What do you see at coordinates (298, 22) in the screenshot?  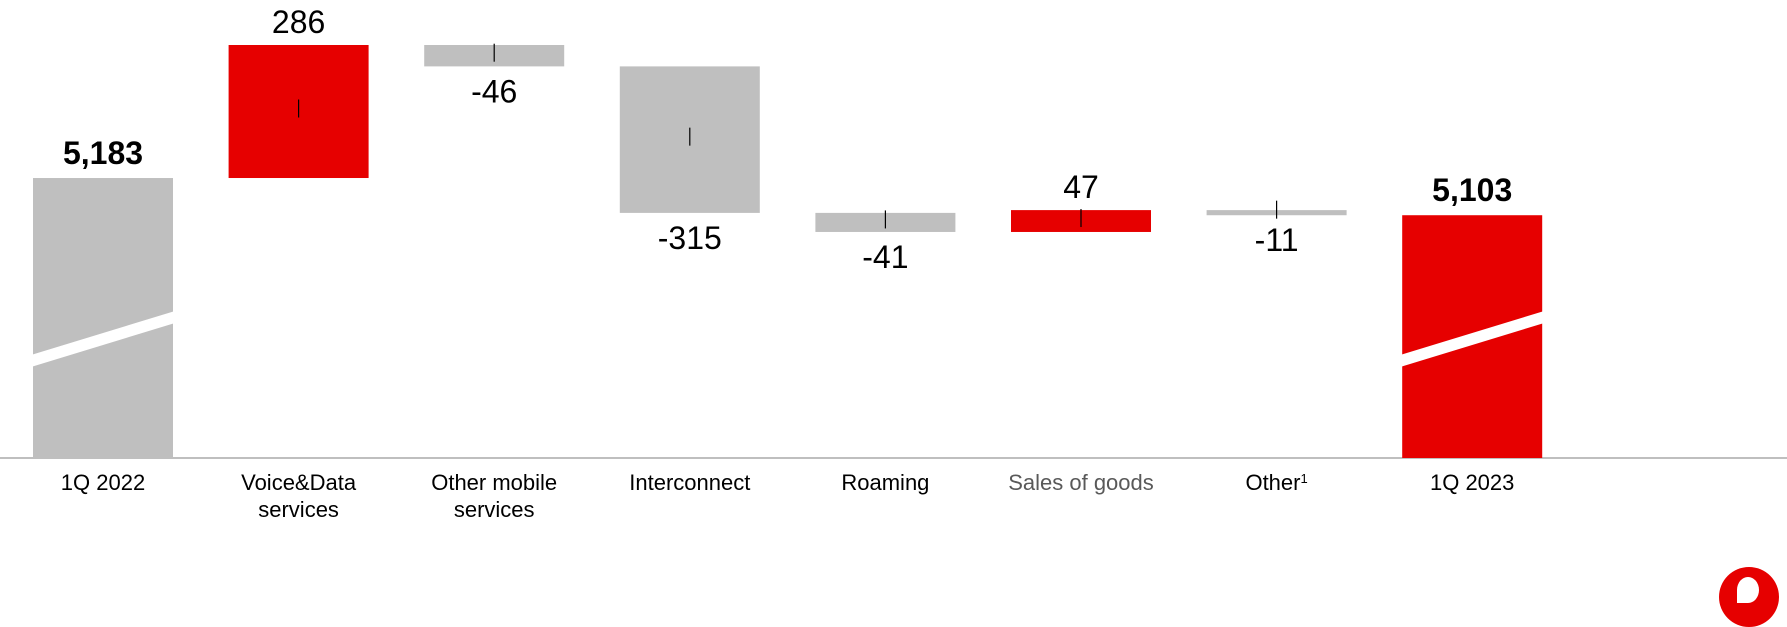 I see `data-label: 286` at bounding box center [298, 22].